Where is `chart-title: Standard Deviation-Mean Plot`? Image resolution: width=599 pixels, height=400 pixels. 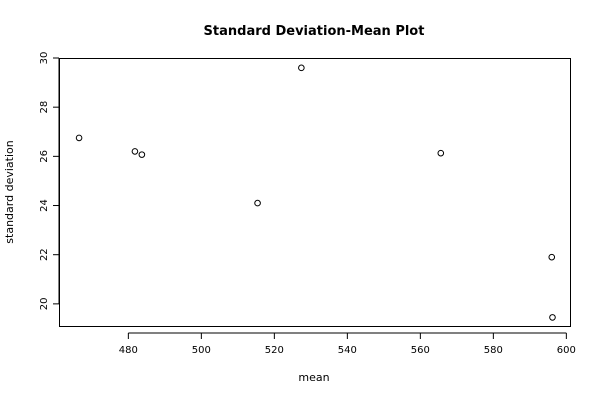 chart-title: Standard Deviation-Mean Plot is located at coordinates (314, 31).